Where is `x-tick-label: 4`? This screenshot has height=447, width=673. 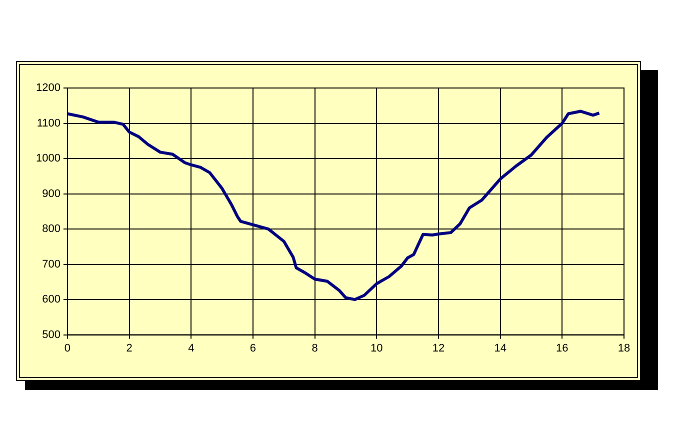
x-tick-label: 4 is located at coordinates (191, 348).